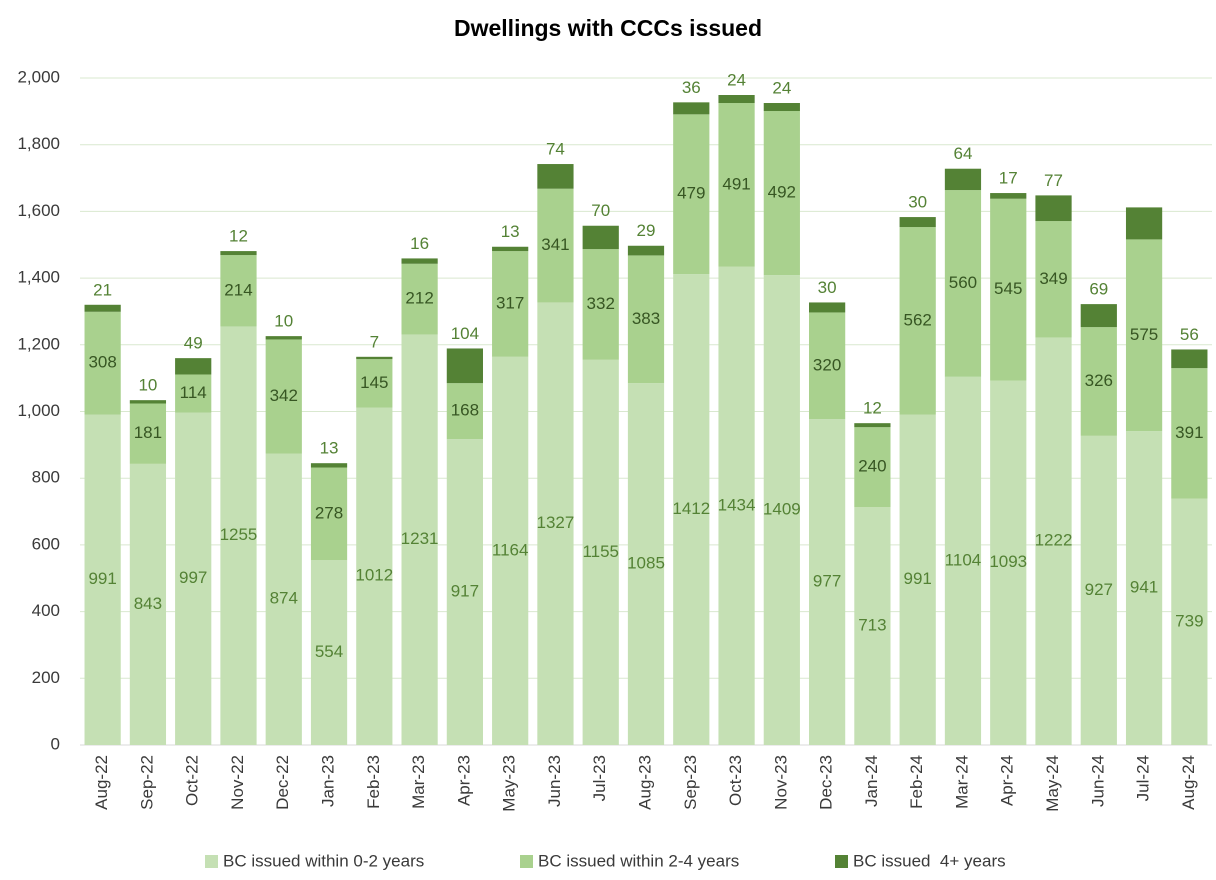 The width and height of the screenshot is (1216, 880). I want to click on data-label: 17, so click(1008, 178).